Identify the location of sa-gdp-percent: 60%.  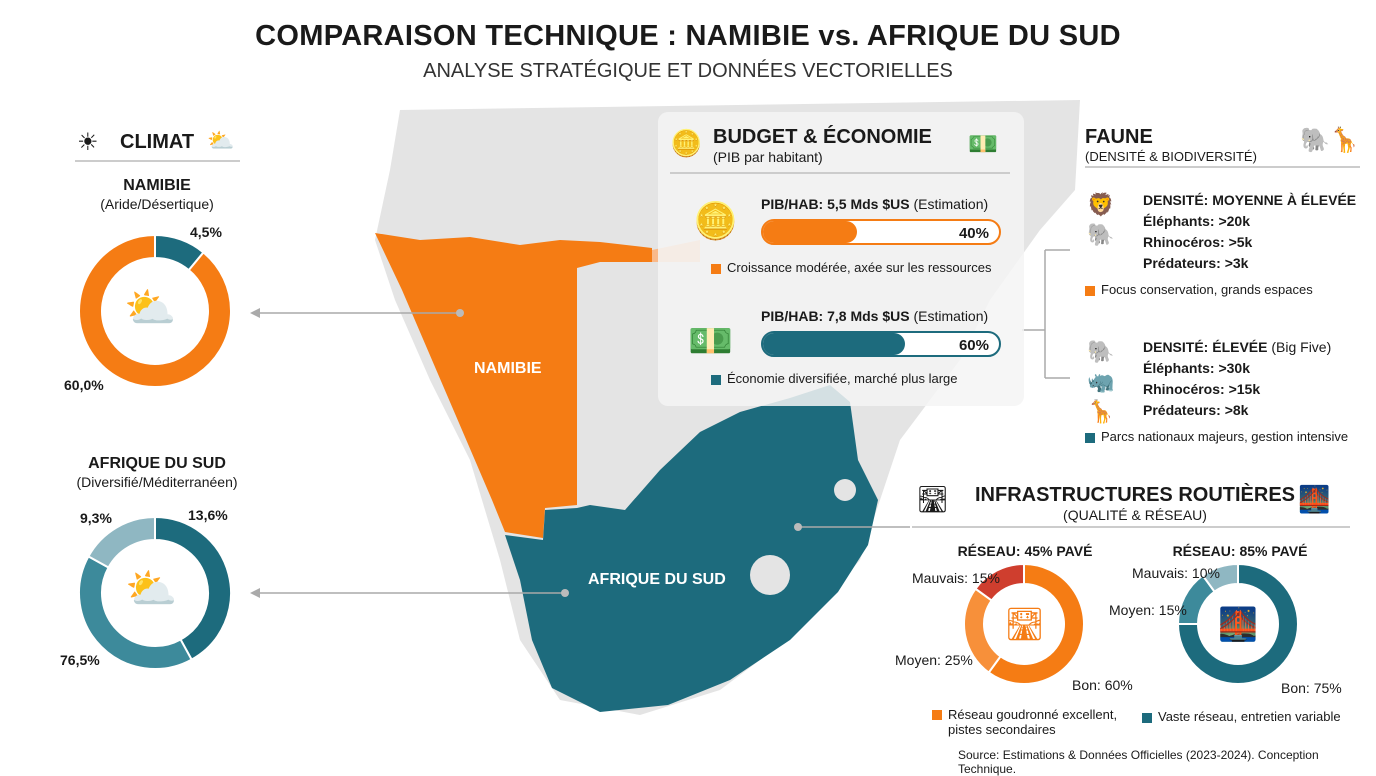
(973, 345).